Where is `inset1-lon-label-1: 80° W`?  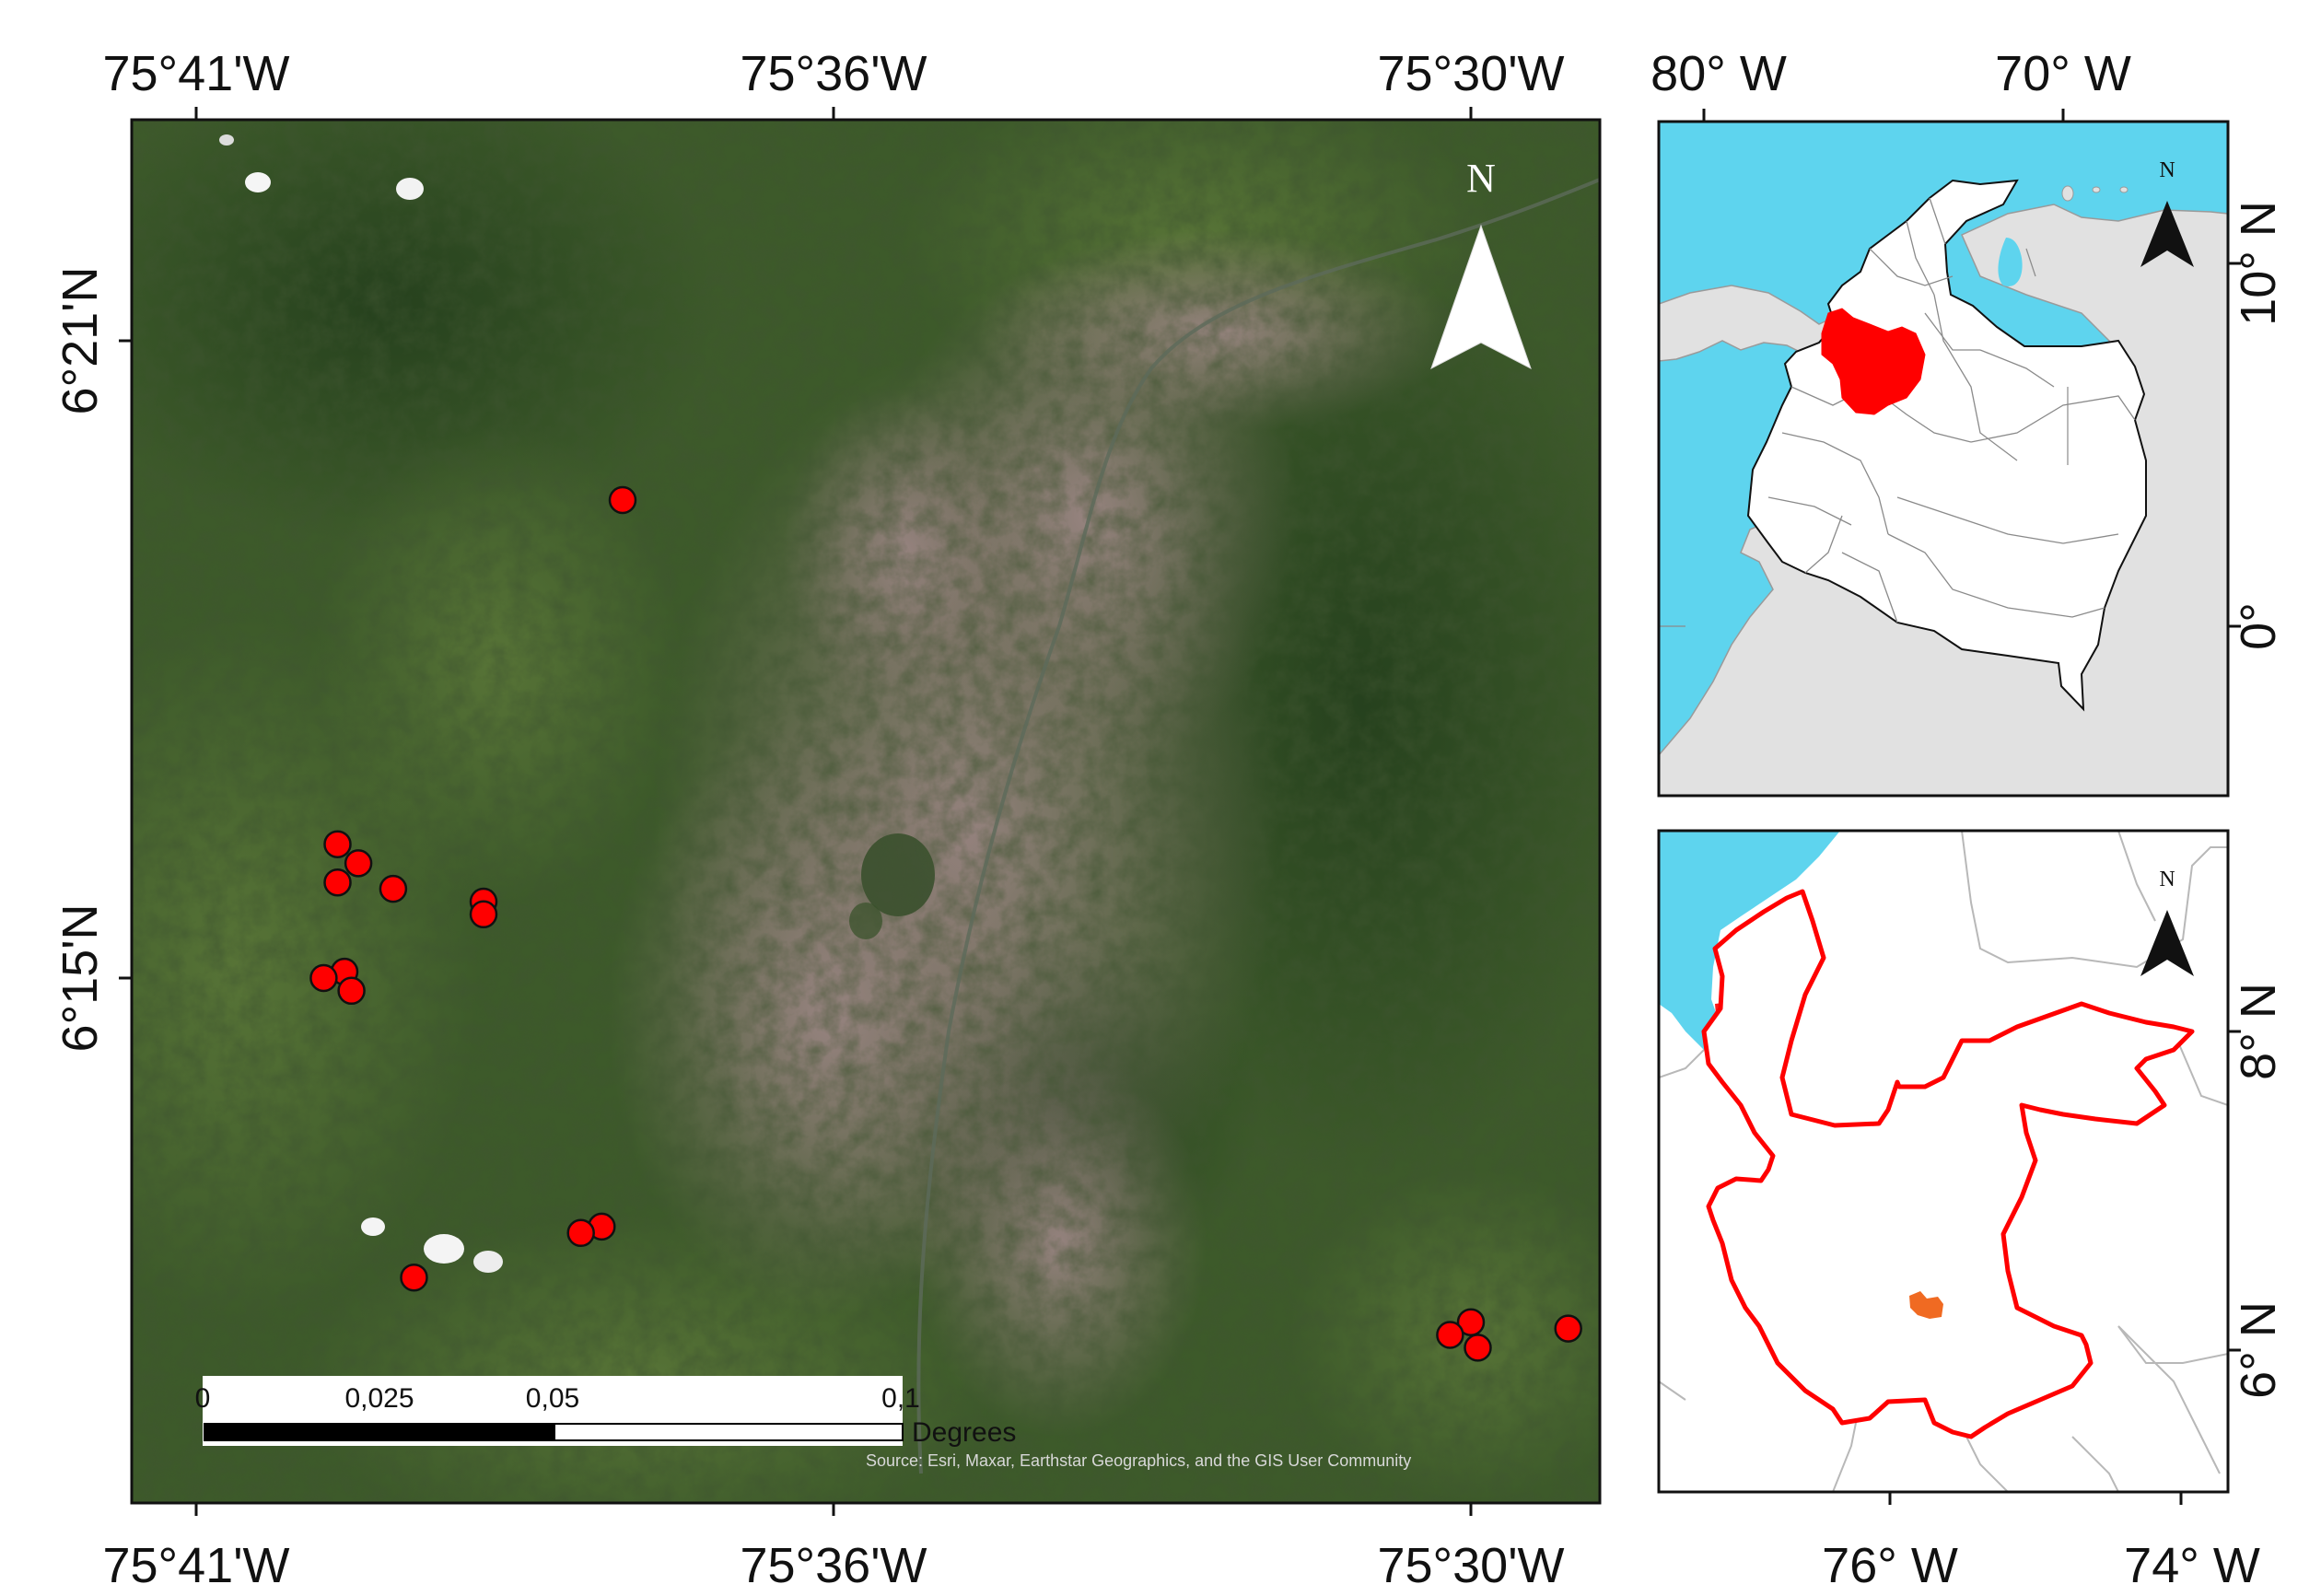 inset1-lon-label-1: 80° W is located at coordinates (1718, 74).